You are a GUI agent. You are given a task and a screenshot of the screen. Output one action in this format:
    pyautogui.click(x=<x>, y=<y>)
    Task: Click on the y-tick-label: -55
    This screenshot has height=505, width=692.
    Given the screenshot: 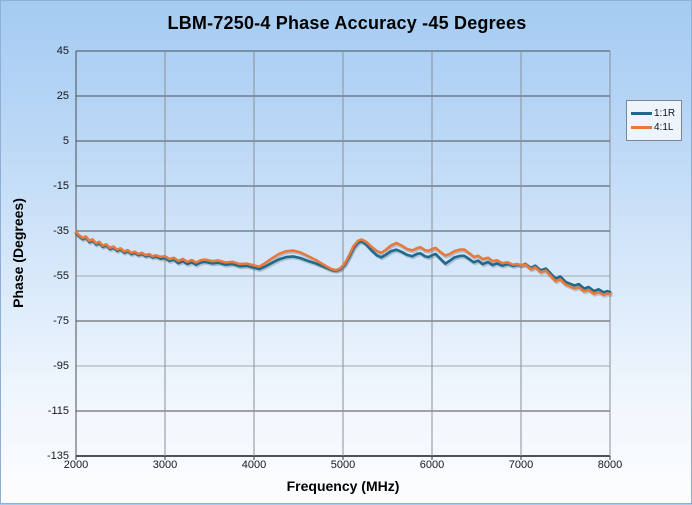 What is the action you would take?
    pyautogui.click(x=61, y=276)
    